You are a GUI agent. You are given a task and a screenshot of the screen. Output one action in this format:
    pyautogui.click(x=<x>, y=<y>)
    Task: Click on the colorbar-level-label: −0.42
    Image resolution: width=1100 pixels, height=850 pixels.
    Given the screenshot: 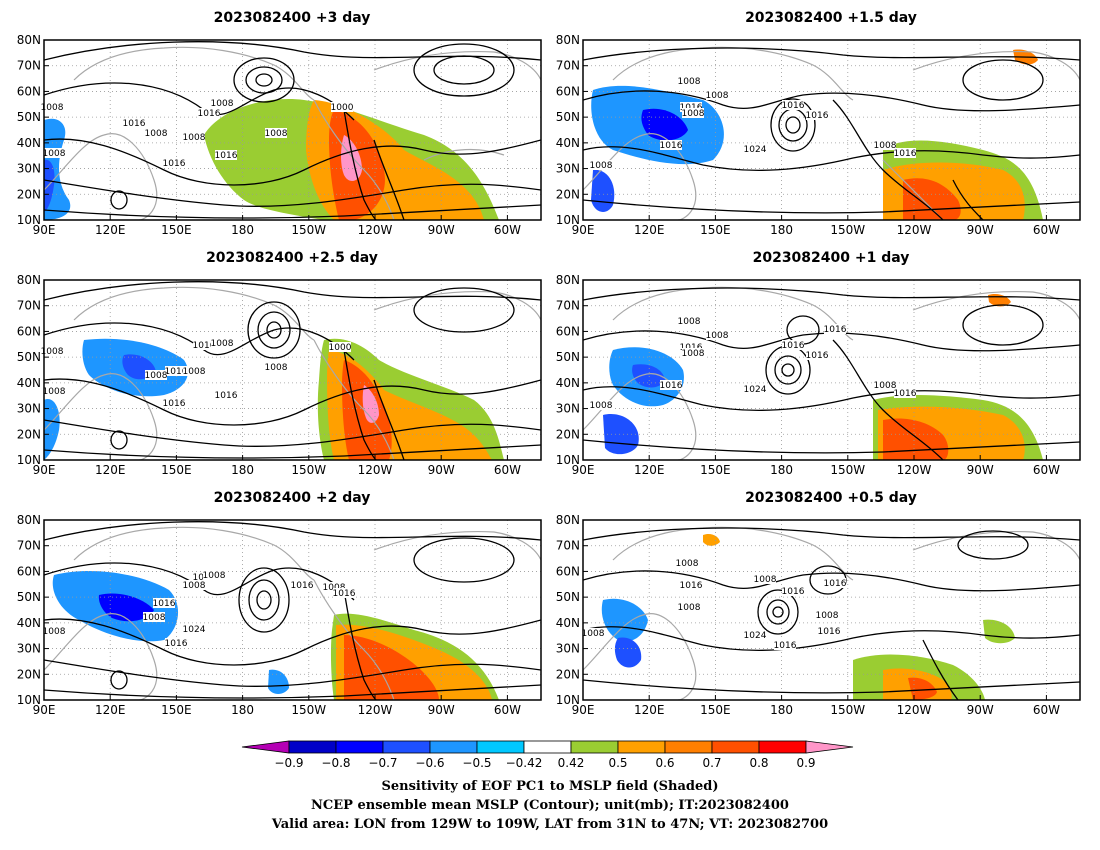 What is the action you would take?
    pyautogui.click(x=524, y=763)
    